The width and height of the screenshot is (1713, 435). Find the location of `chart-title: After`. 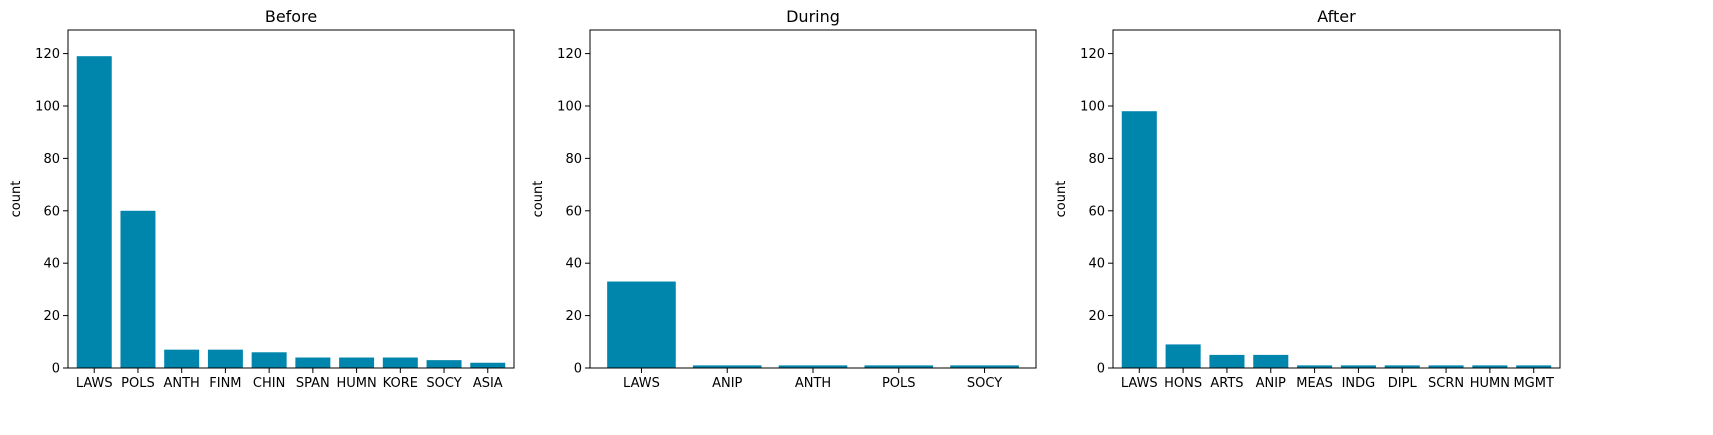

chart-title: After is located at coordinates (1336, 16).